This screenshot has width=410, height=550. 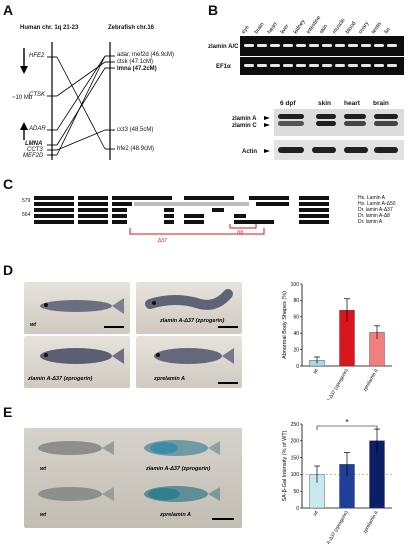 What do you see at coordinates (381, 103) in the screenshot?
I see `wb-col-brain: brain` at bounding box center [381, 103].